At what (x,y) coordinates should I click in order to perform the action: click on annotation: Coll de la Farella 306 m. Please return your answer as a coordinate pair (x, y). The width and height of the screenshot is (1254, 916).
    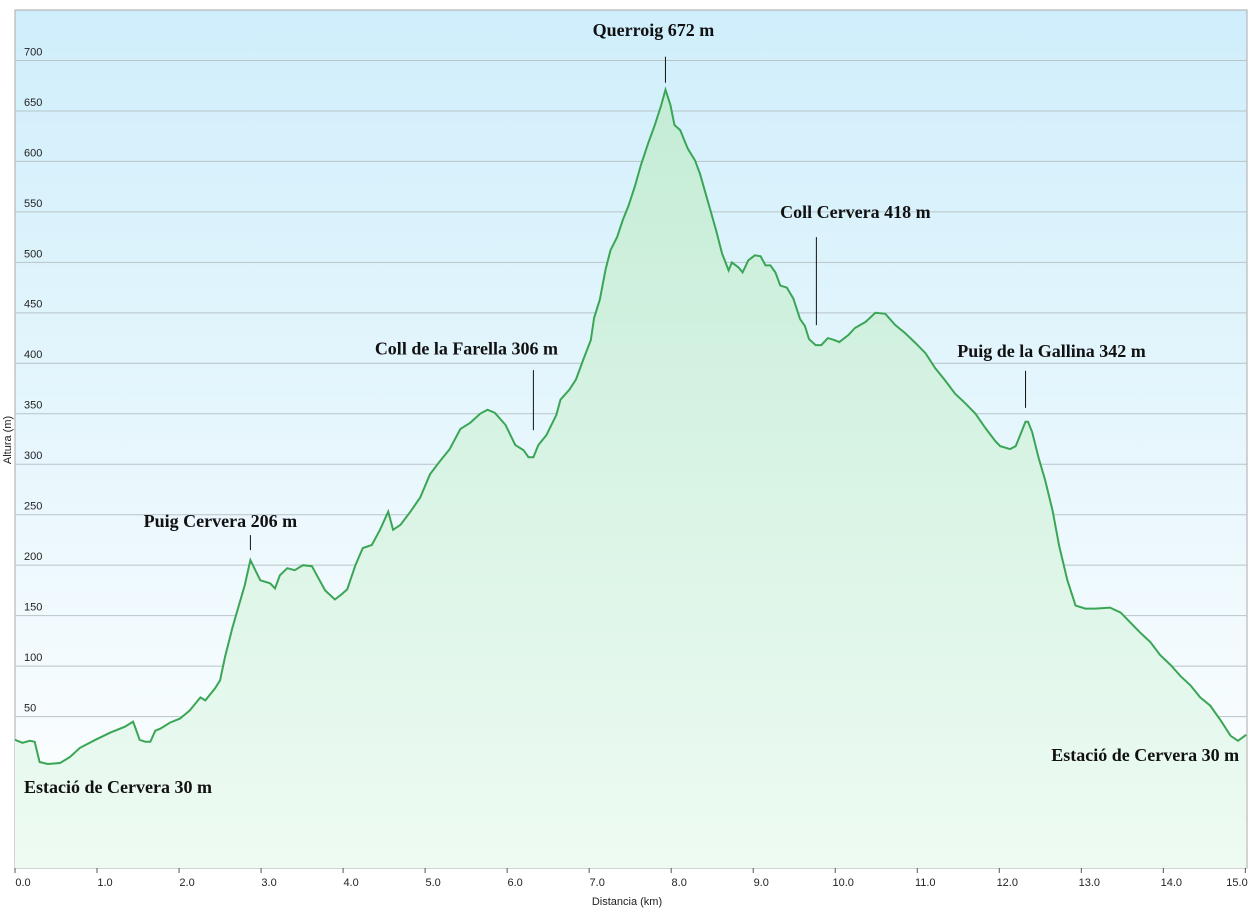
    Looking at the image, I should click on (466, 348).